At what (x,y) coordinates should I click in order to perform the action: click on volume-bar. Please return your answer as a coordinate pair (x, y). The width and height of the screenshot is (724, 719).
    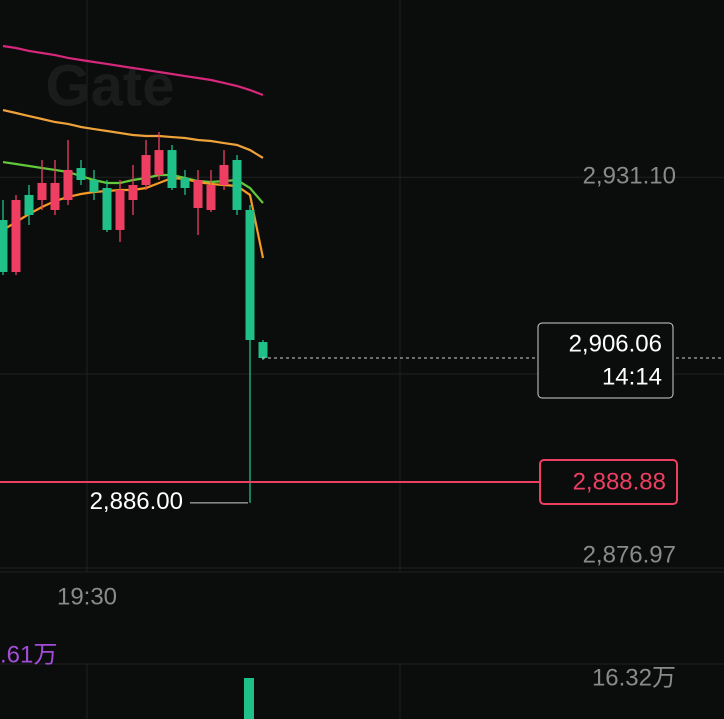
    Looking at the image, I should click on (249, 698).